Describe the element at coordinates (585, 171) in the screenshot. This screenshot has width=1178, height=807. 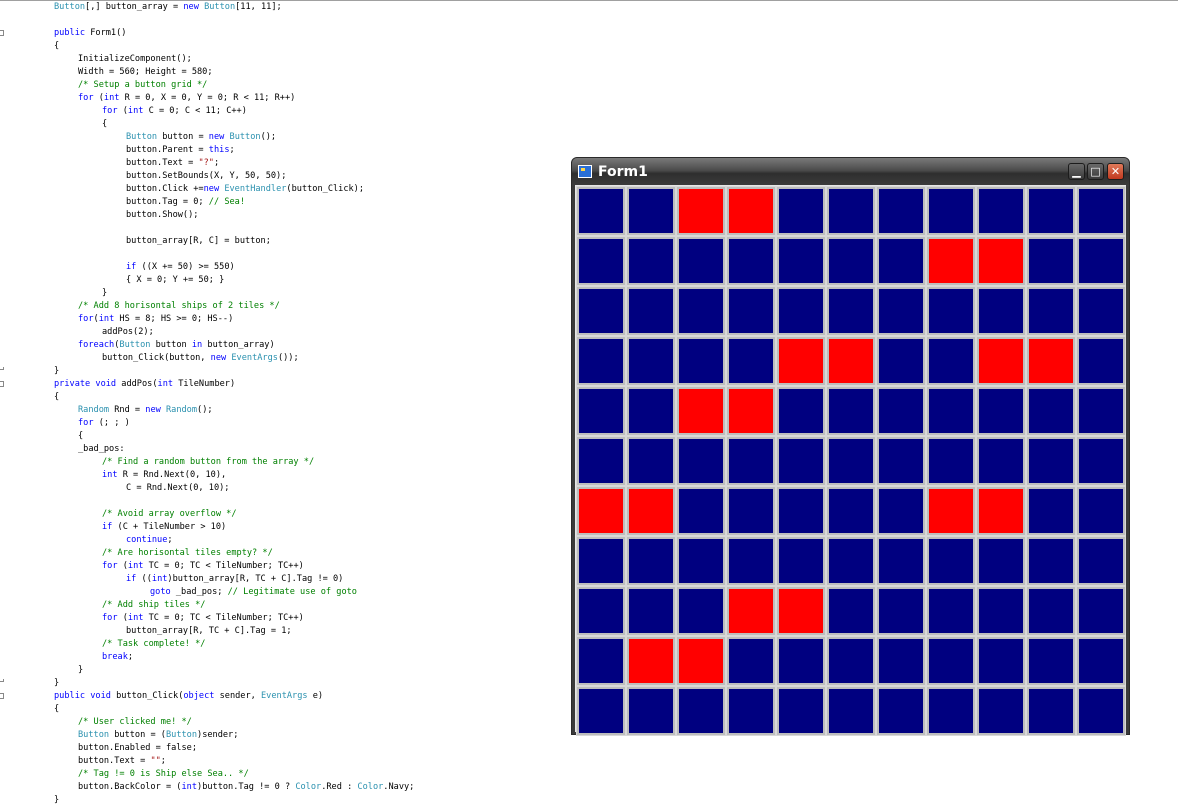
I see `app-icon` at that location.